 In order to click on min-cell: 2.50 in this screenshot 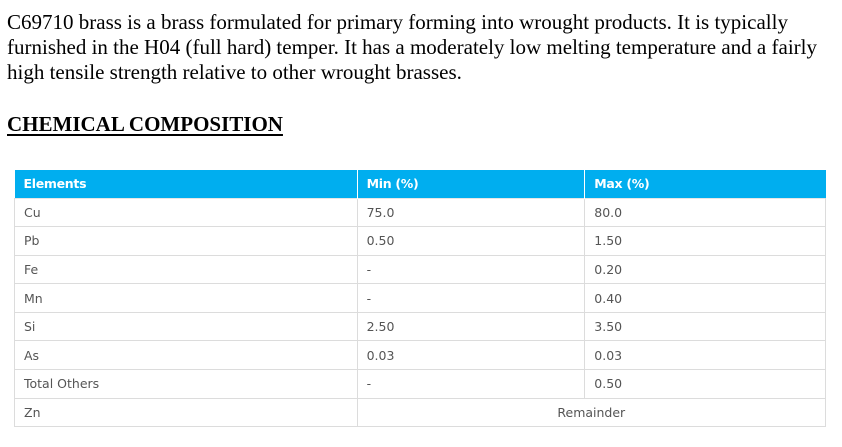, I will do `click(471, 326)`.